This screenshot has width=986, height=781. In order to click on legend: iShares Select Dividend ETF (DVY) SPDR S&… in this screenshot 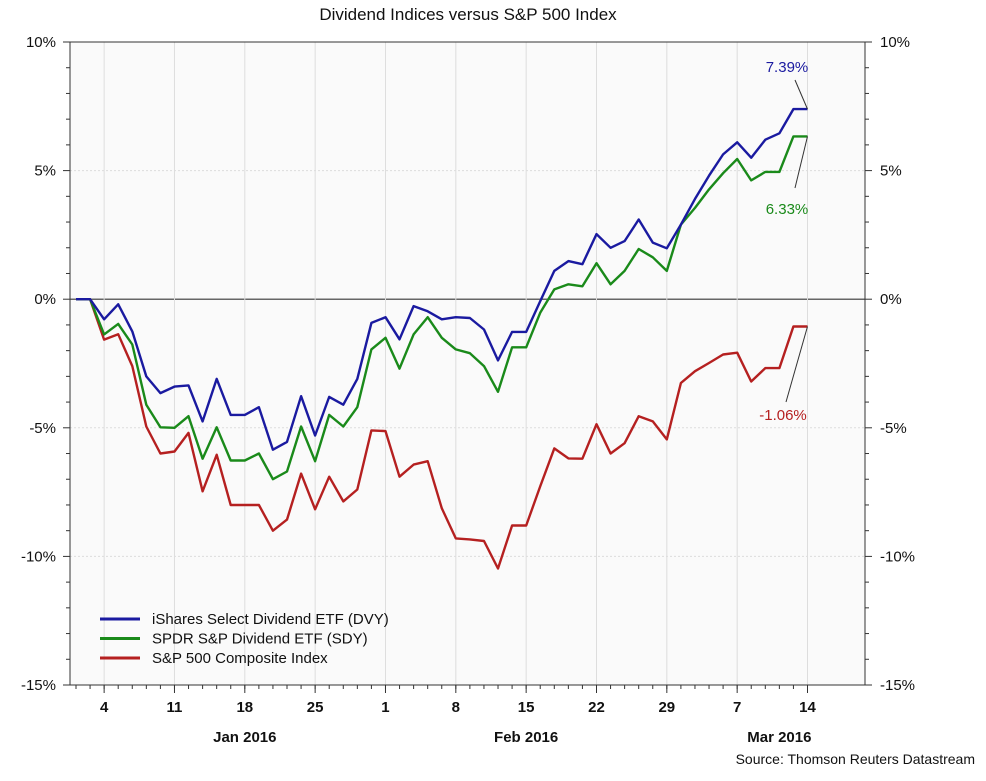, I will do `click(244, 639)`.